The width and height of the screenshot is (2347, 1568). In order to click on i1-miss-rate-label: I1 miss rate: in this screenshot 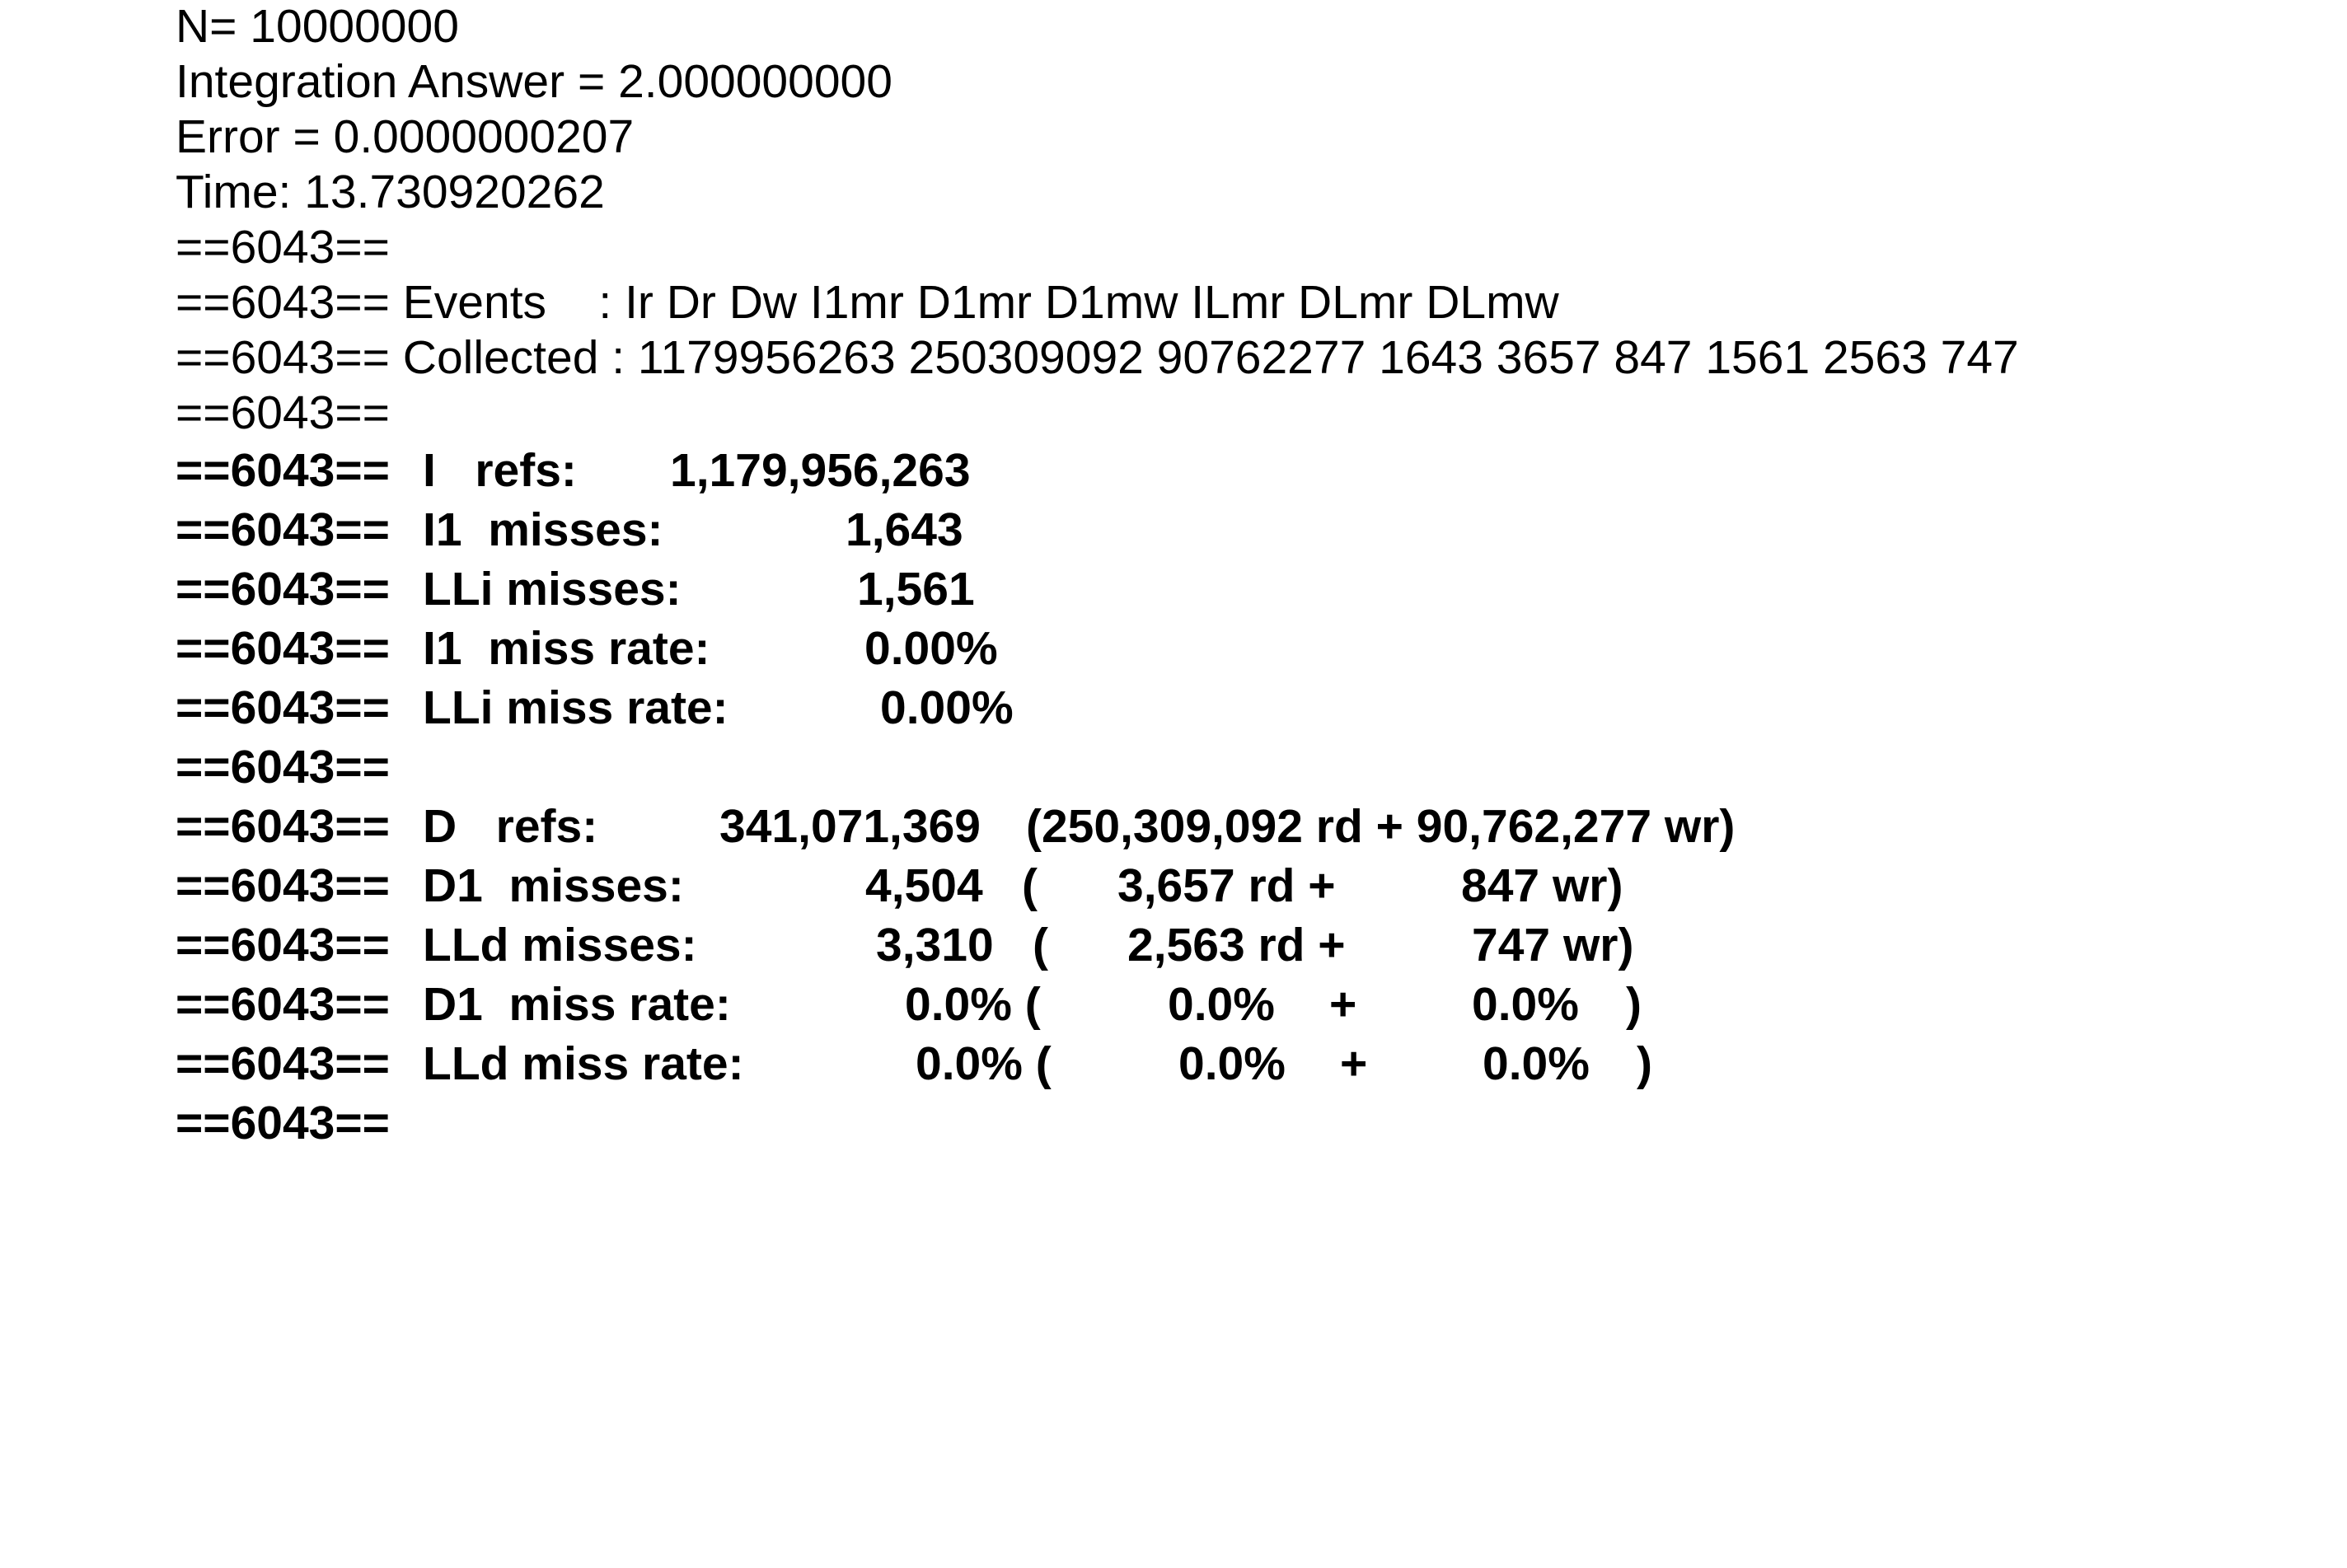, I will do `click(566, 648)`.